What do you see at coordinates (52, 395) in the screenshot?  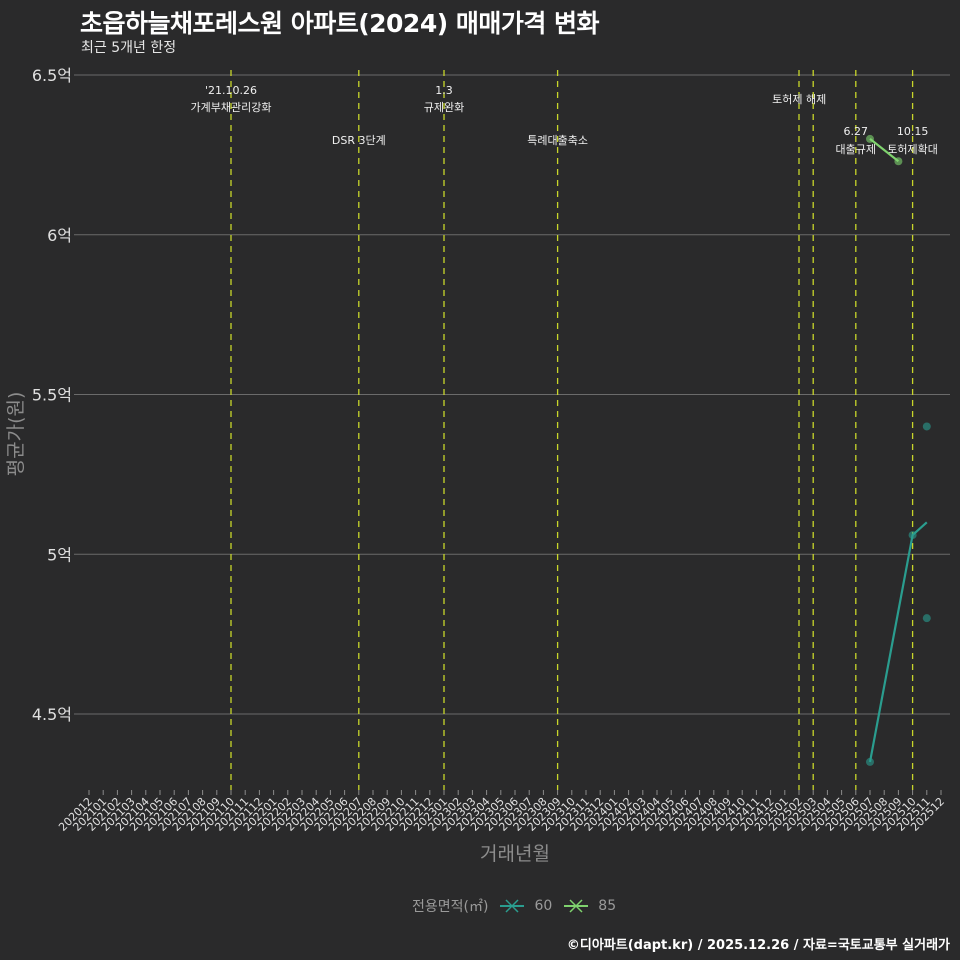 I see `y-tick-label: 5.5억` at bounding box center [52, 395].